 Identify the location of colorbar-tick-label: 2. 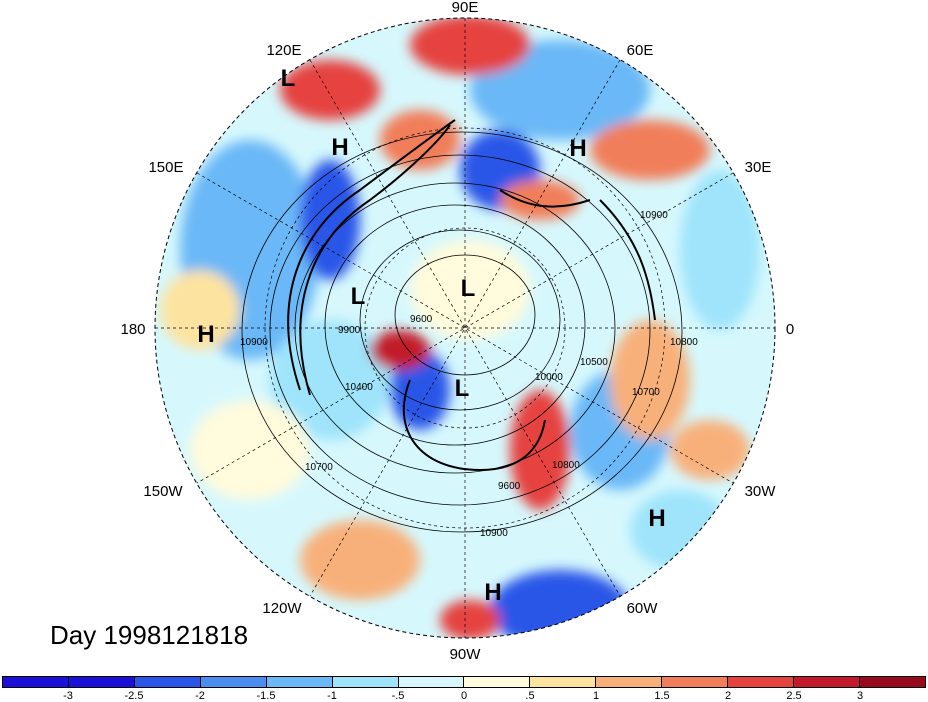
(728, 696).